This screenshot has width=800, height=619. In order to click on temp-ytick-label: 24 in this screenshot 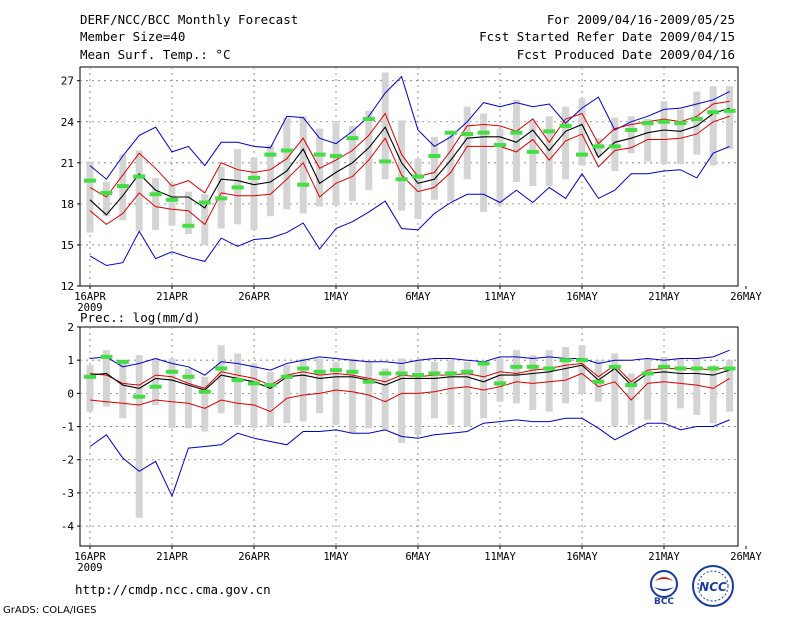, I will do `click(68, 122)`.